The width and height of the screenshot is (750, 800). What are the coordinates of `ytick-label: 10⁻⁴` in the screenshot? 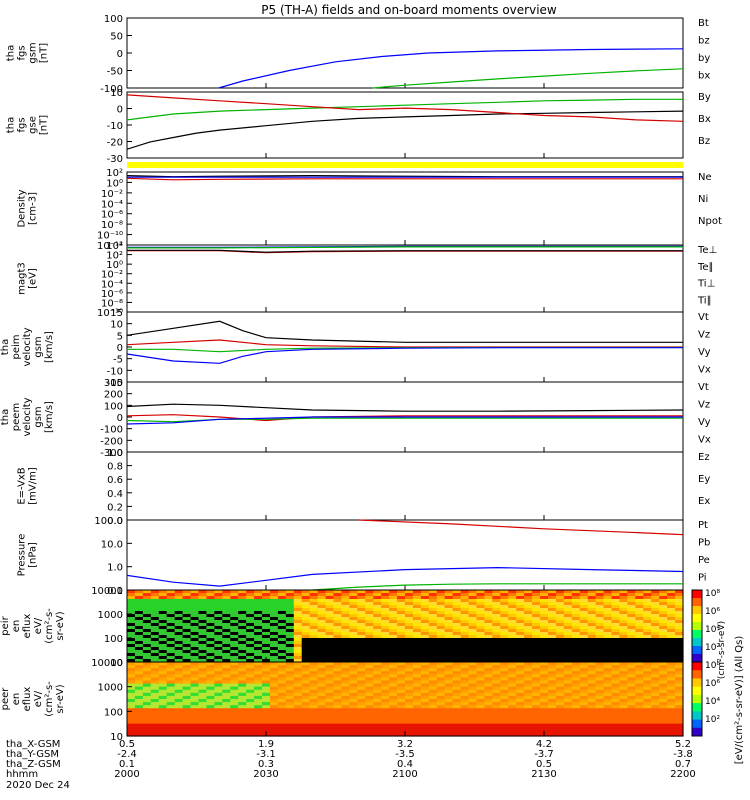 It's located at (112, 284).